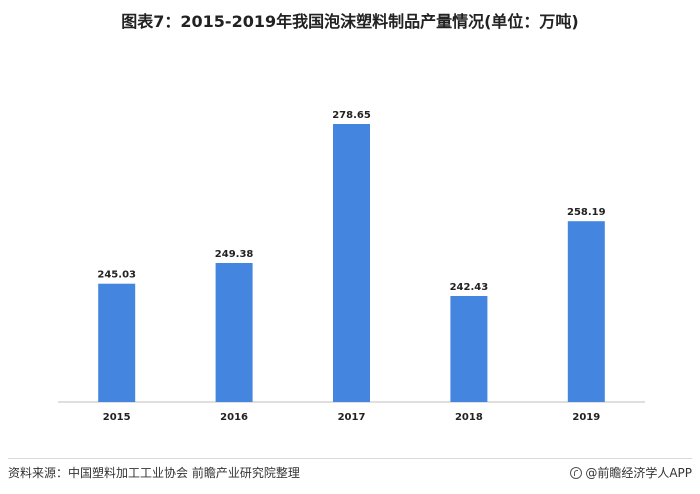 The image size is (700, 494). What do you see at coordinates (350, 473) in the screenshot?
I see `footer: 资料来源：中国塑料加工工业协会 前瞻产业研究院整理 @前瞻经济学人APP` at bounding box center [350, 473].